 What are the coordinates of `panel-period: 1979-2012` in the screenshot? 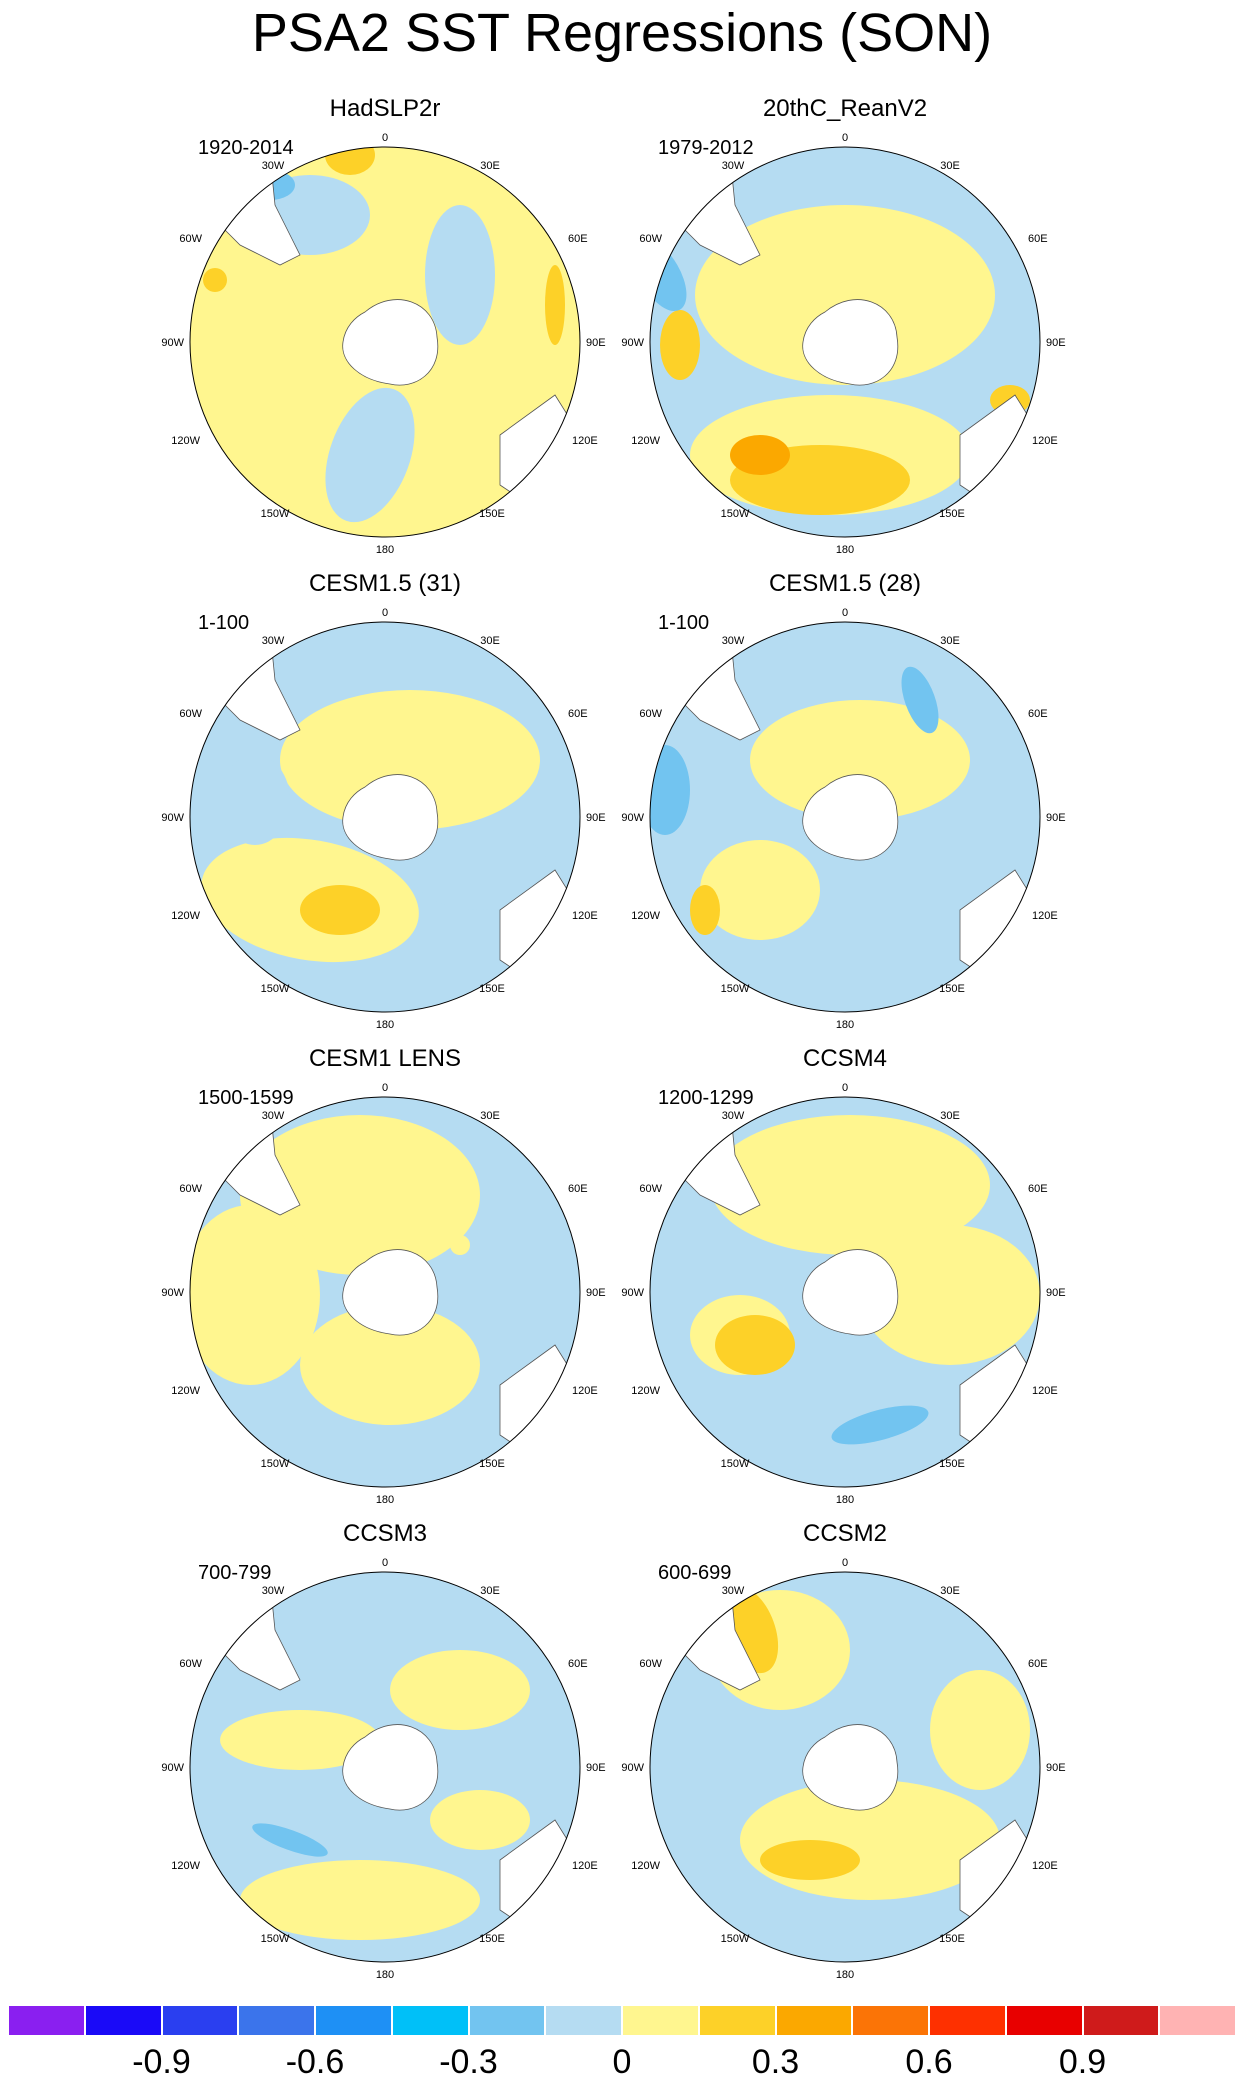 It's located at (706, 148).